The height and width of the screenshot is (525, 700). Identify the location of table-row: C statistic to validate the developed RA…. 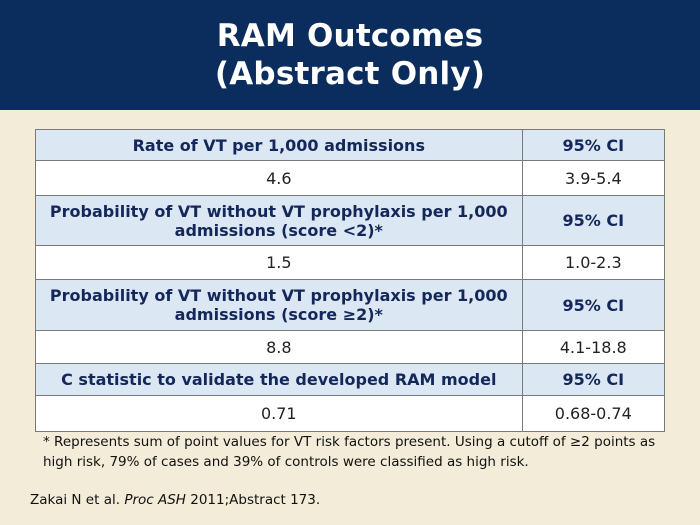
(350, 379).